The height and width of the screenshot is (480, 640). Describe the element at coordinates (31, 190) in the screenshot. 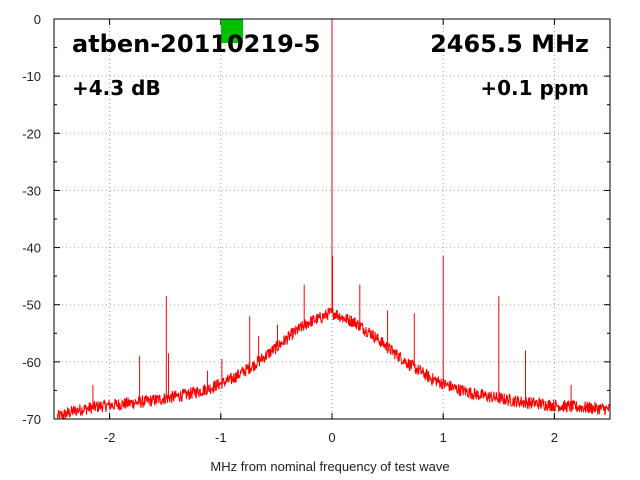

I see `y-tick-label: -30` at that location.